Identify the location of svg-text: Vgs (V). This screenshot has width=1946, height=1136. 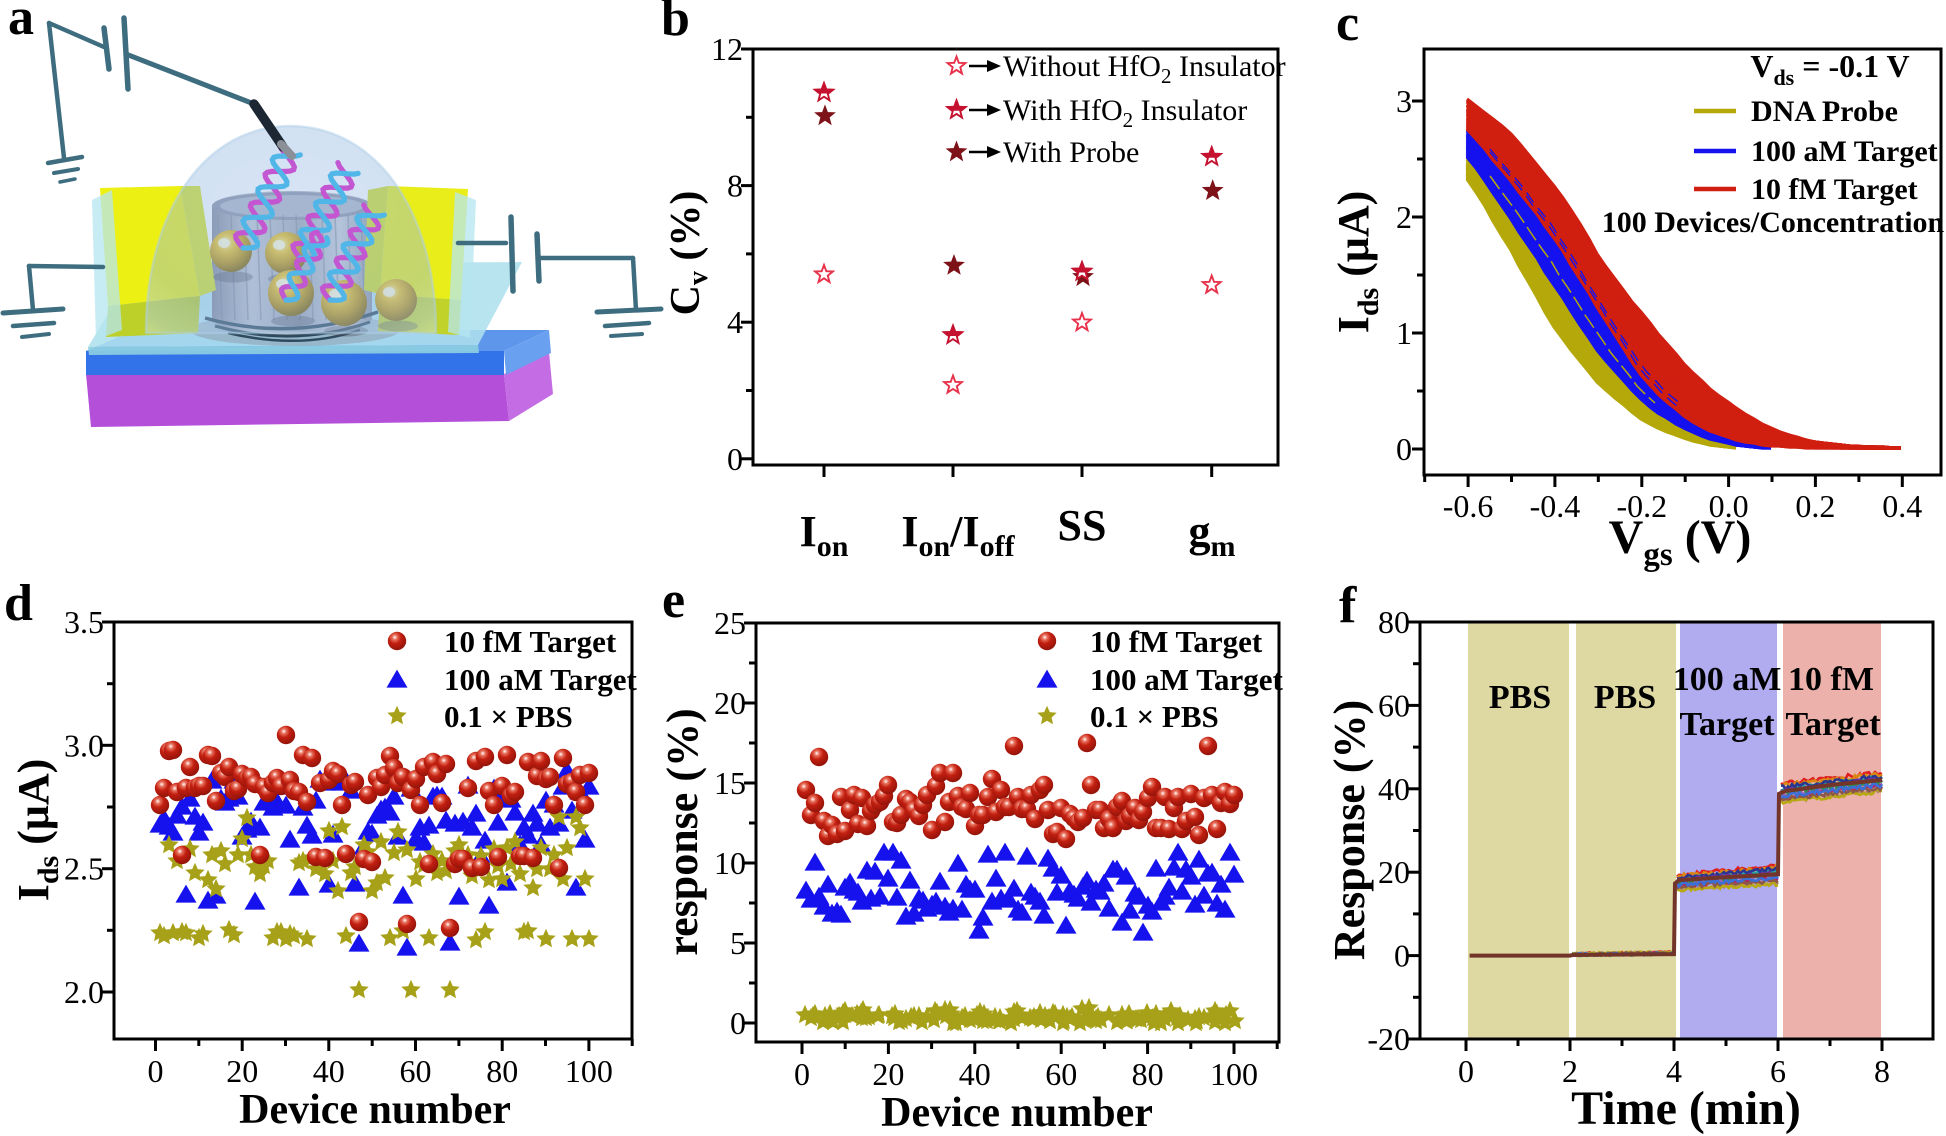
(1680, 542).